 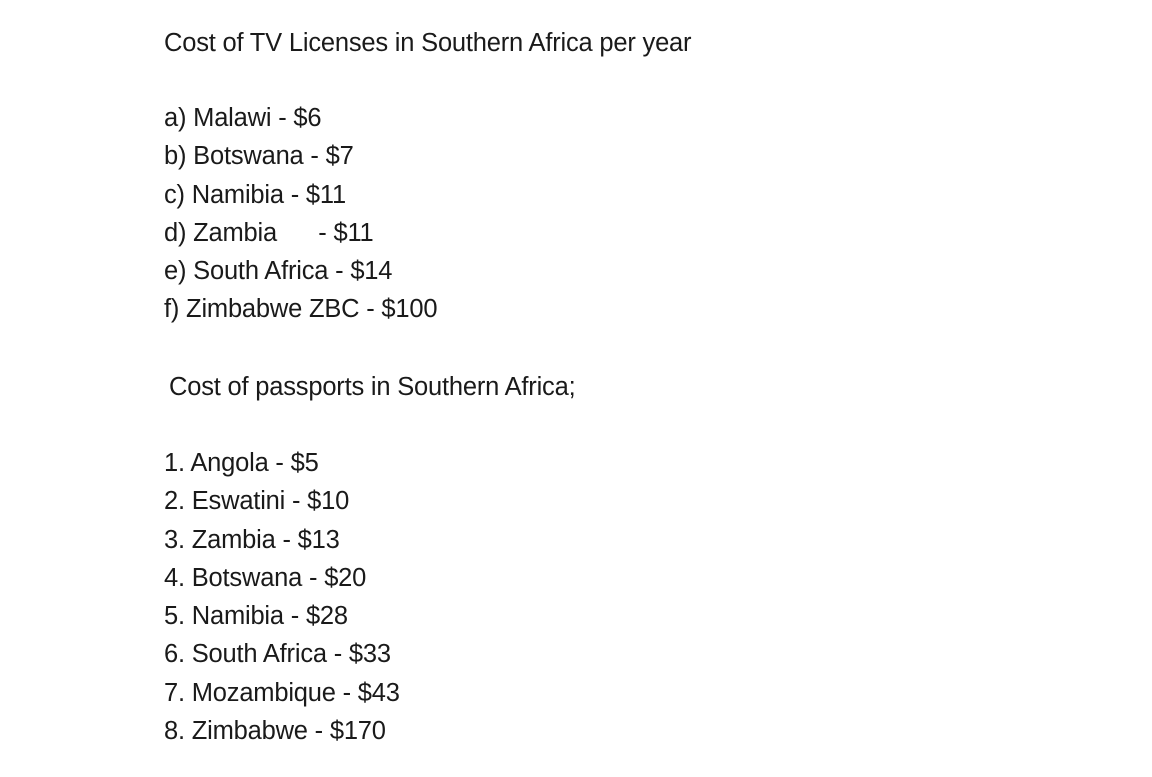 I want to click on list-item: 2. Eswatini - $10, so click(x=257, y=501).